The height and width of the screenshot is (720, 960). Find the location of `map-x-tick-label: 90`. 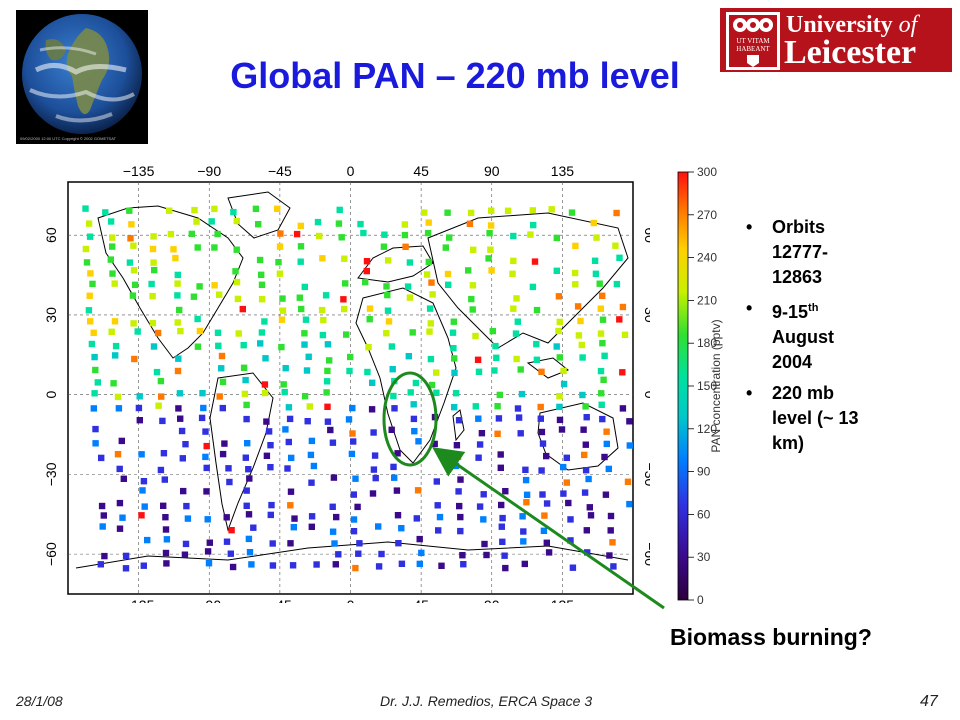

map-x-tick-label: 90 is located at coordinates (492, 171).